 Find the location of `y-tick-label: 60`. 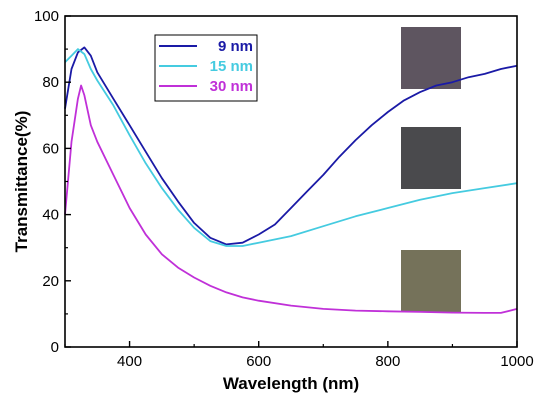

y-tick-label: 60 is located at coordinates (50, 148).